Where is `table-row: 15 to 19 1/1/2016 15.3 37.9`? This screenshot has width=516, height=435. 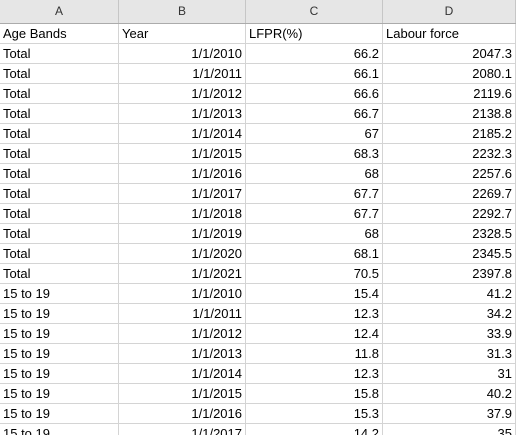 table-row: 15 to 19 1/1/2016 15.3 37.9 is located at coordinates (258, 414).